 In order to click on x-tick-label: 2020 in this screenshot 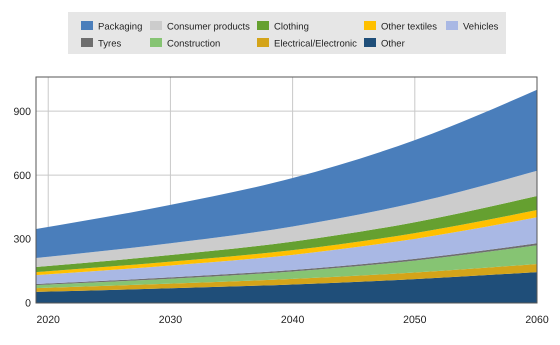, I will do `click(48, 320)`.